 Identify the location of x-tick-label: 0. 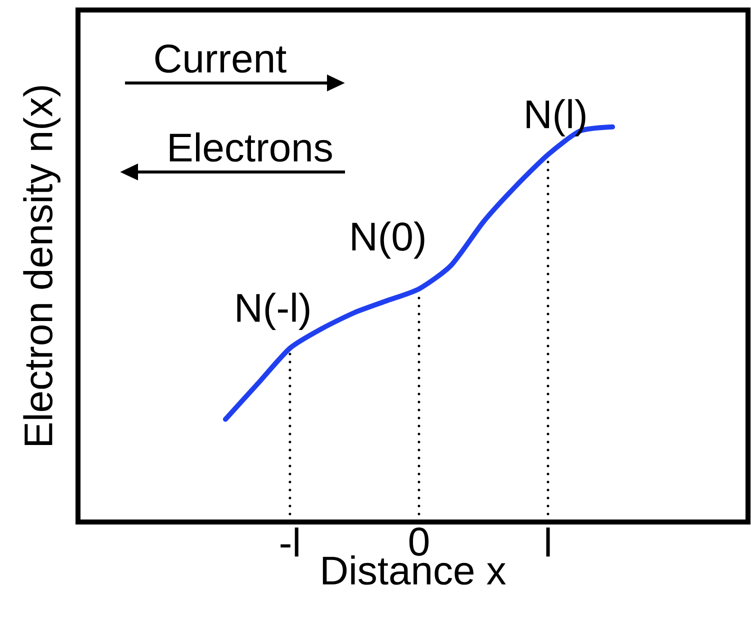
(419, 542).